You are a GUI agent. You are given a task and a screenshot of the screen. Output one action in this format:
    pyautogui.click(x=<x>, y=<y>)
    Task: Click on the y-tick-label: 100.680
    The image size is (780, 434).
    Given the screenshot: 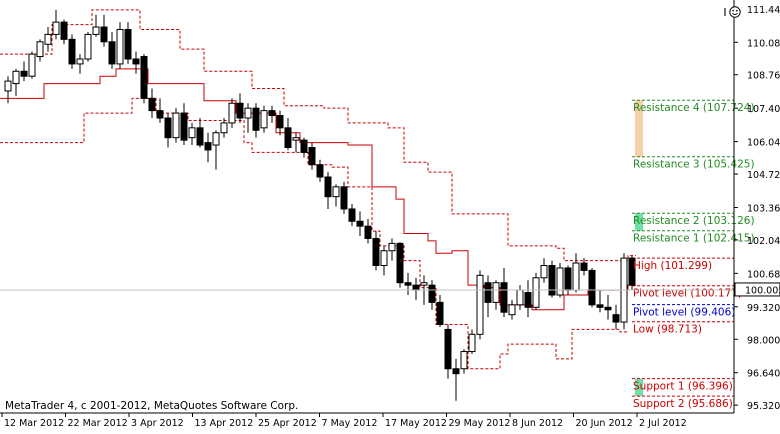 What is the action you would take?
    pyautogui.click(x=763, y=274)
    